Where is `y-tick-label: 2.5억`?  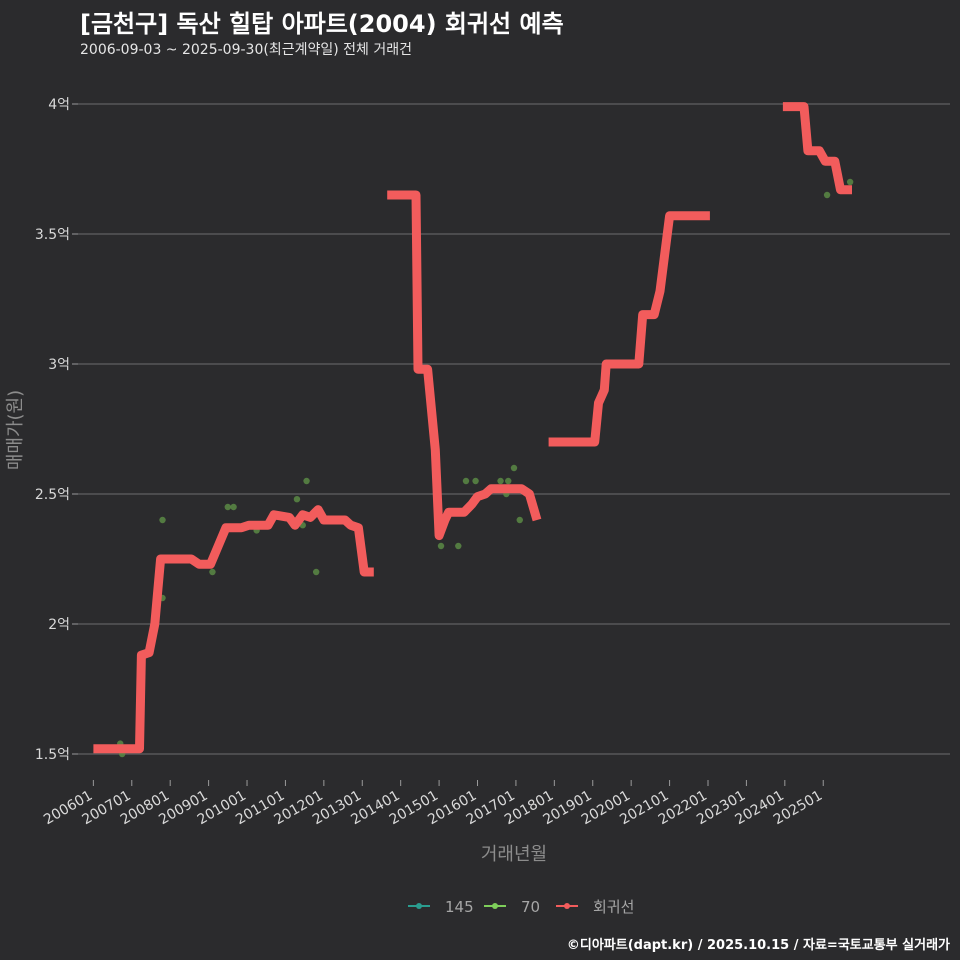 y-tick-label: 2.5억 is located at coordinates (52, 495).